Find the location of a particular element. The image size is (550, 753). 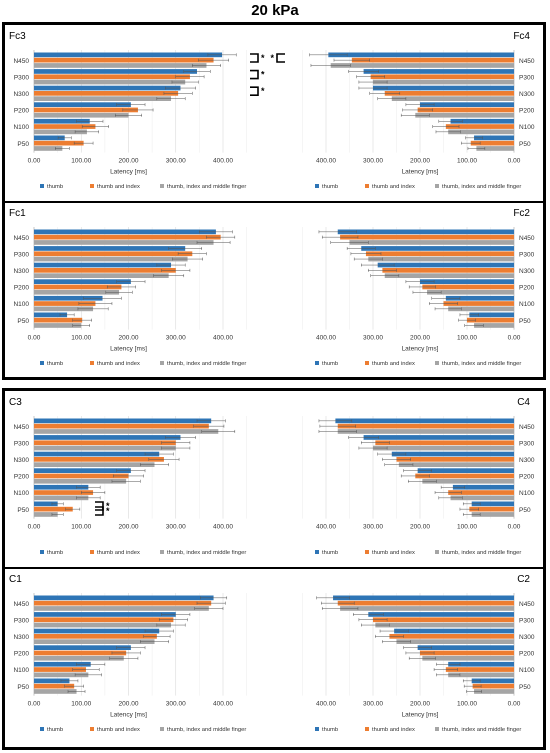

panel-label-c4: C4 is located at coordinates (523, 402).